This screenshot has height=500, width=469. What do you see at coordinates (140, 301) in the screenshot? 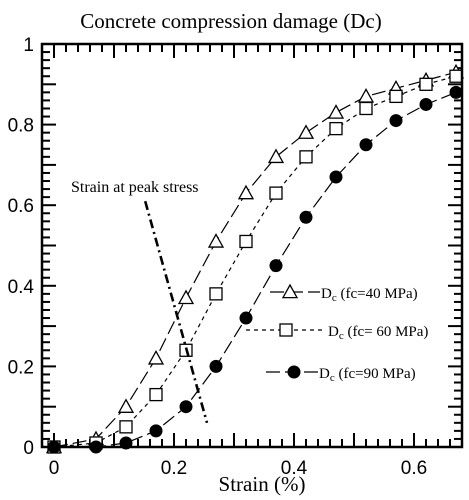
I see `annotation-layer: Strain at peak stress` at bounding box center [140, 301].